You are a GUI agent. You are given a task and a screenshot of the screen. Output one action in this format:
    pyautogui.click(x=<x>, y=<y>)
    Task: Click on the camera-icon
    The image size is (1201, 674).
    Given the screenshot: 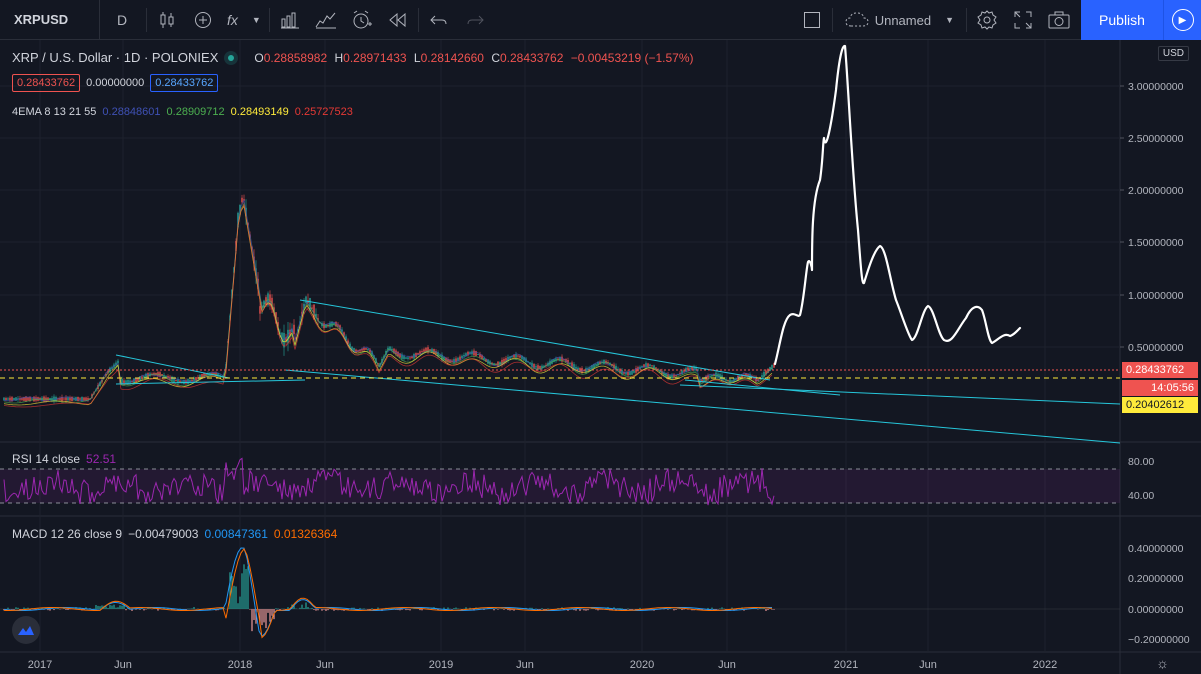 What is the action you would take?
    pyautogui.click(x=1059, y=20)
    